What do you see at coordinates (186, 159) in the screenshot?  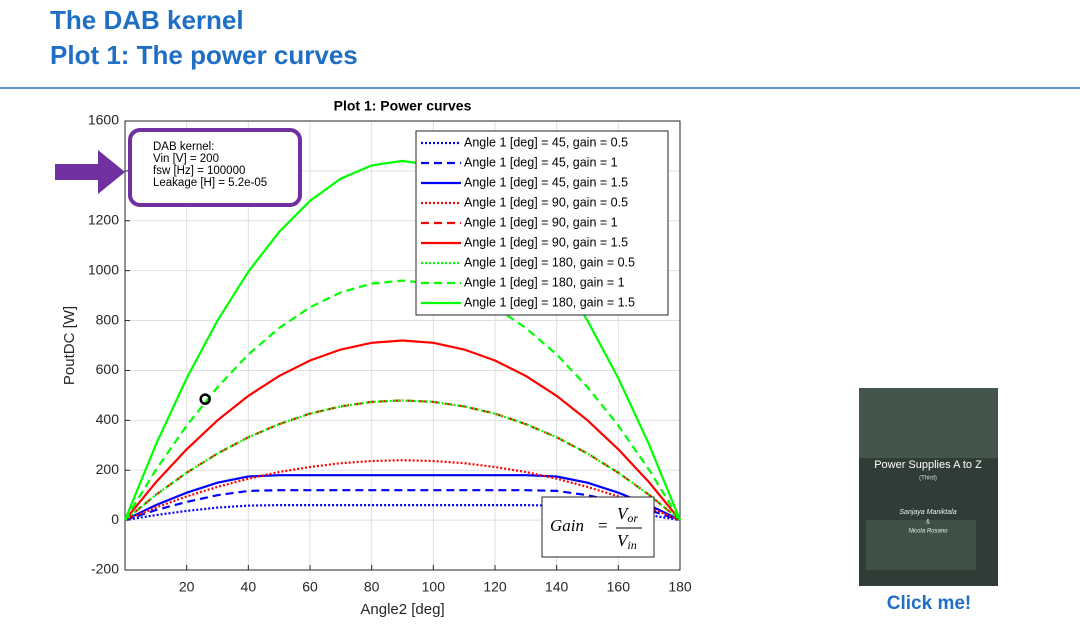 I see `annotation-line: Vin [V] = 200` at bounding box center [186, 159].